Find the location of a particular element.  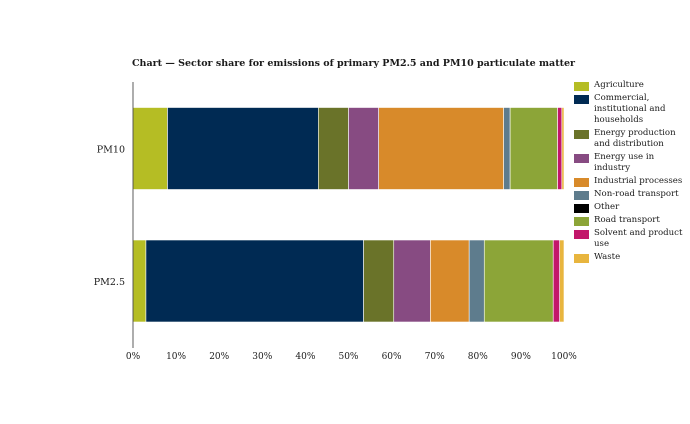

legend-label: Waste is located at coordinates (607, 257).